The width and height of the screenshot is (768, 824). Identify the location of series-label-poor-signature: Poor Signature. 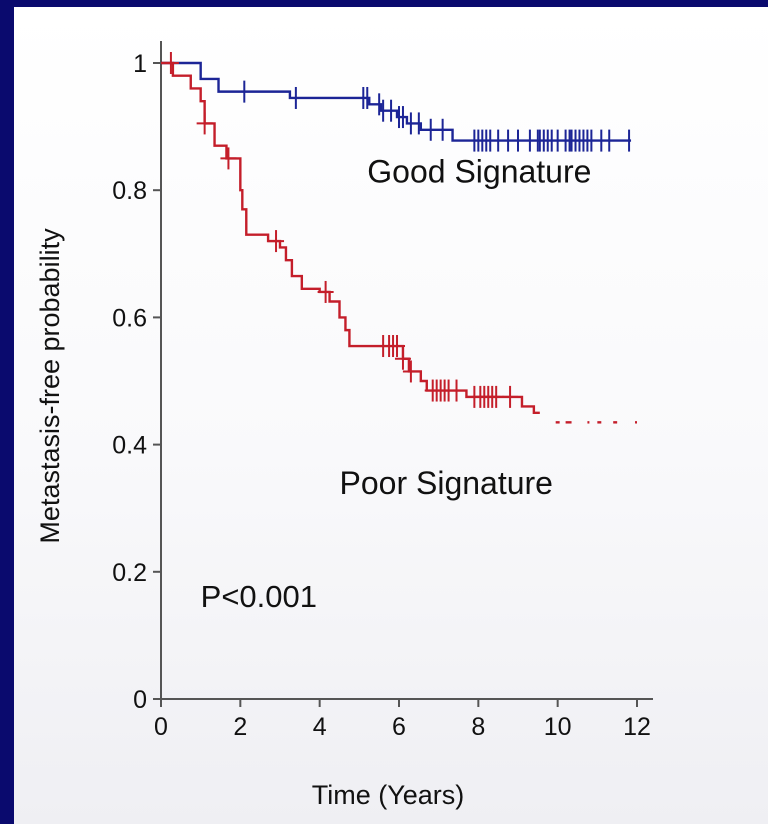
(446, 483).